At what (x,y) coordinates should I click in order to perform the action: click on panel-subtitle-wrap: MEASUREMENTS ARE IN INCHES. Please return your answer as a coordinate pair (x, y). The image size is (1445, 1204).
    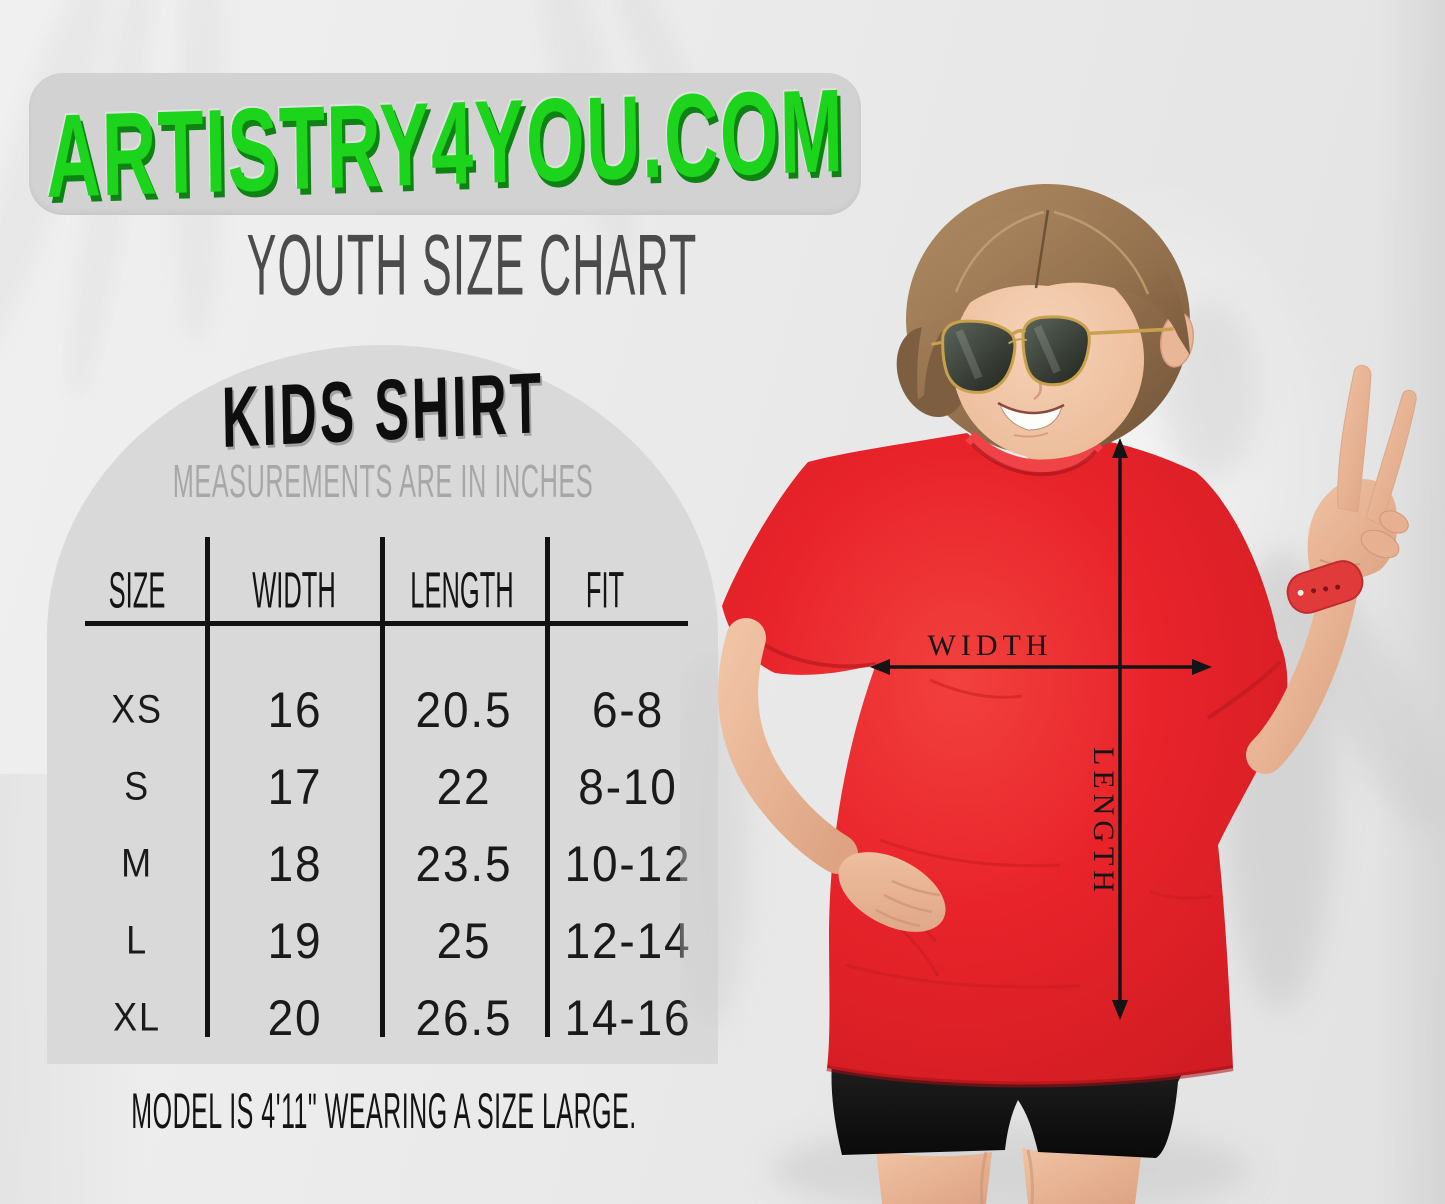
    Looking at the image, I should click on (383, 481).